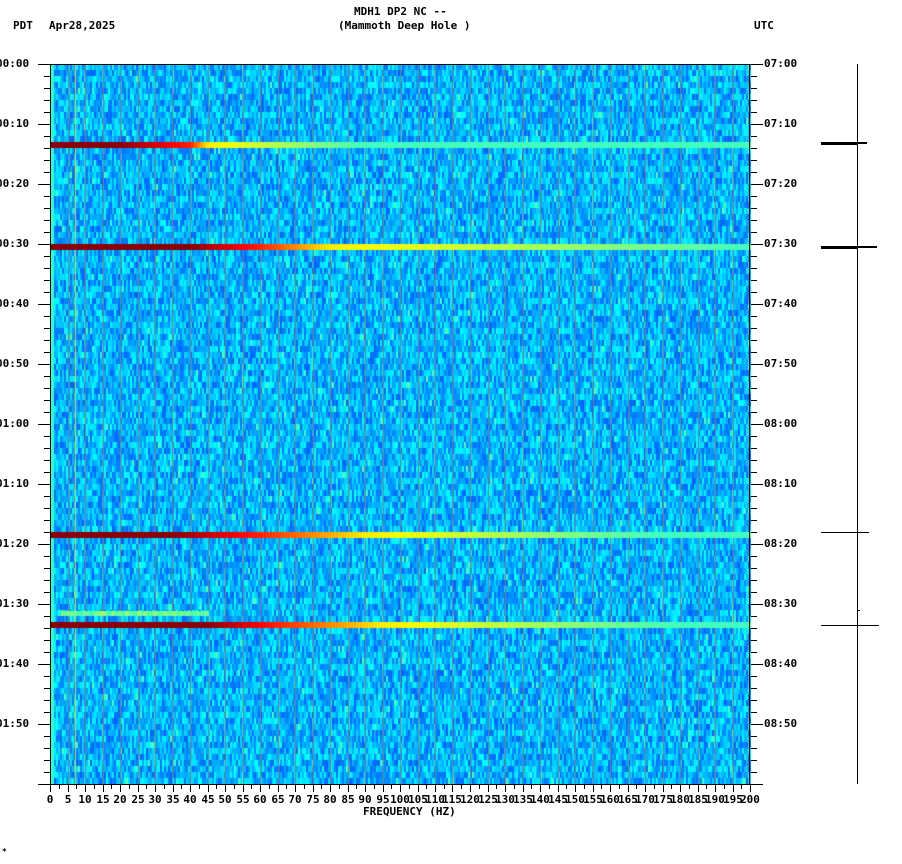 Image resolution: width=902 pixels, height=864 pixels. What do you see at coordinates (781, 303) in the screenshot?
I see `y-tick-label-right: 07:40` at bounding box center [781, 303].